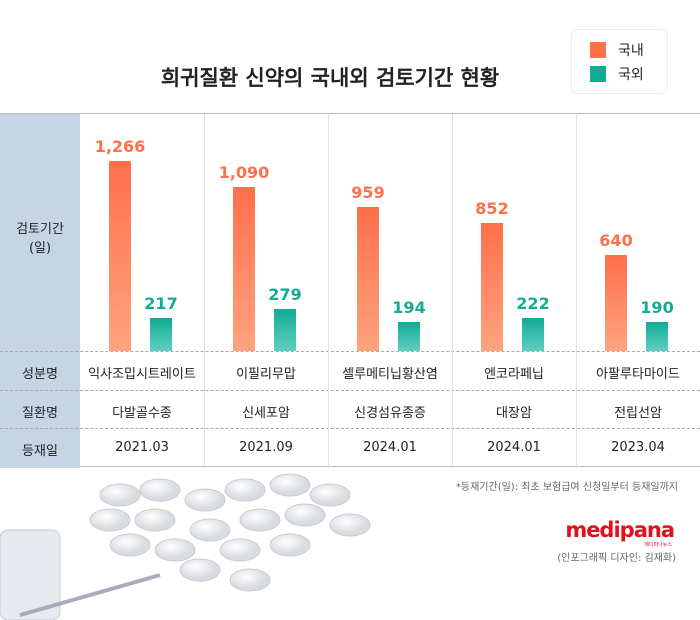 This screenshot has width=700, height=620. What do you see at coordinates (409, 307) in the screenshot?
I see `data-label: 194` at bounding box center [409, 307].